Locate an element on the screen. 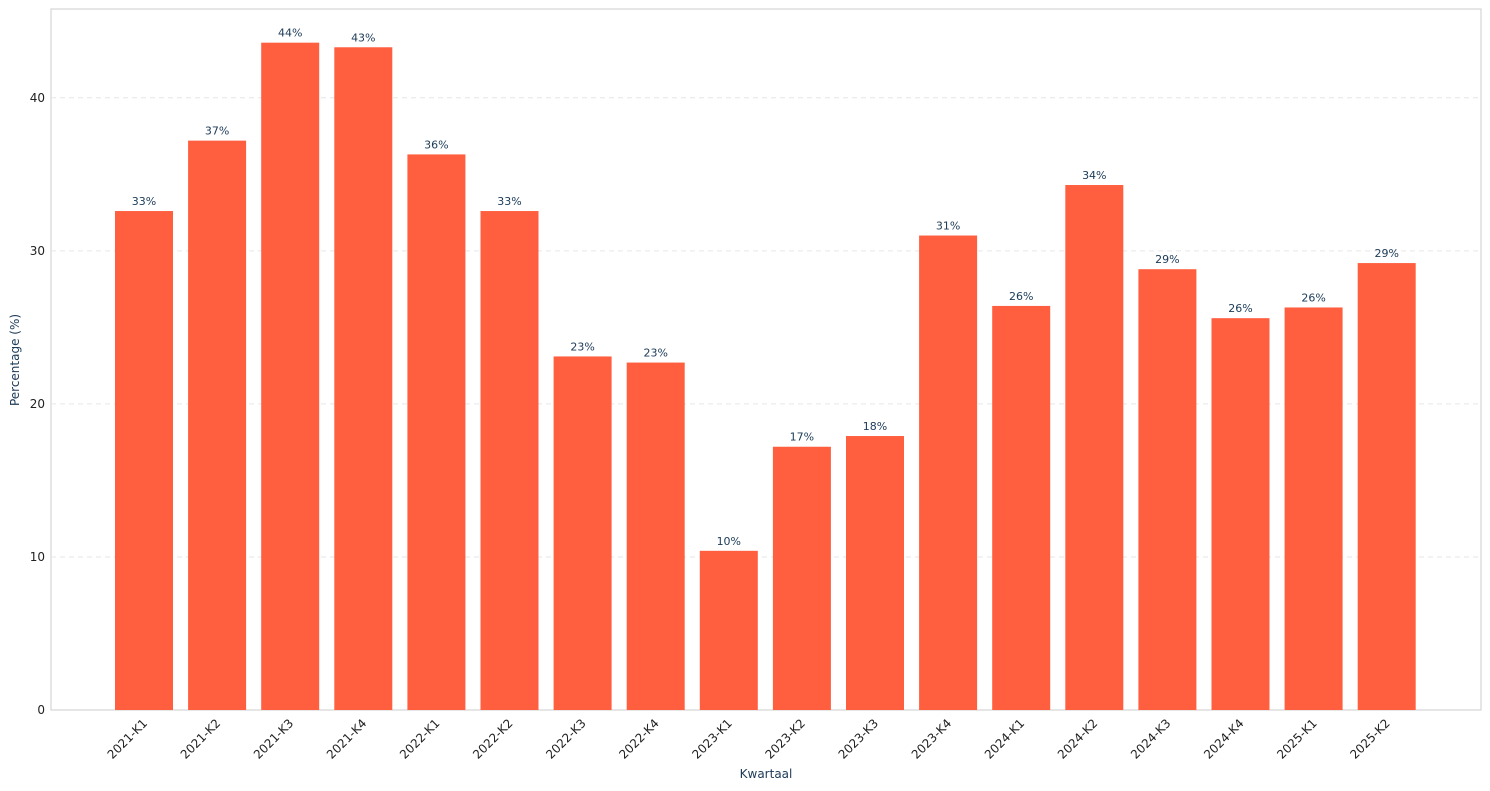 The image size is (1490, 791). data-label: 10% is located at coordinates (729, 541).